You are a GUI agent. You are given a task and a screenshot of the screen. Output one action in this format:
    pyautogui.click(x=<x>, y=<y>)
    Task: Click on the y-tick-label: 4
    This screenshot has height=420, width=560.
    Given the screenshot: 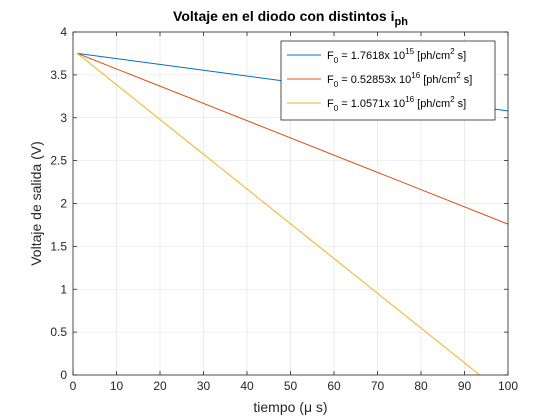 What is the action you would take?
    pyautogui.click(x=63, y=32)
    